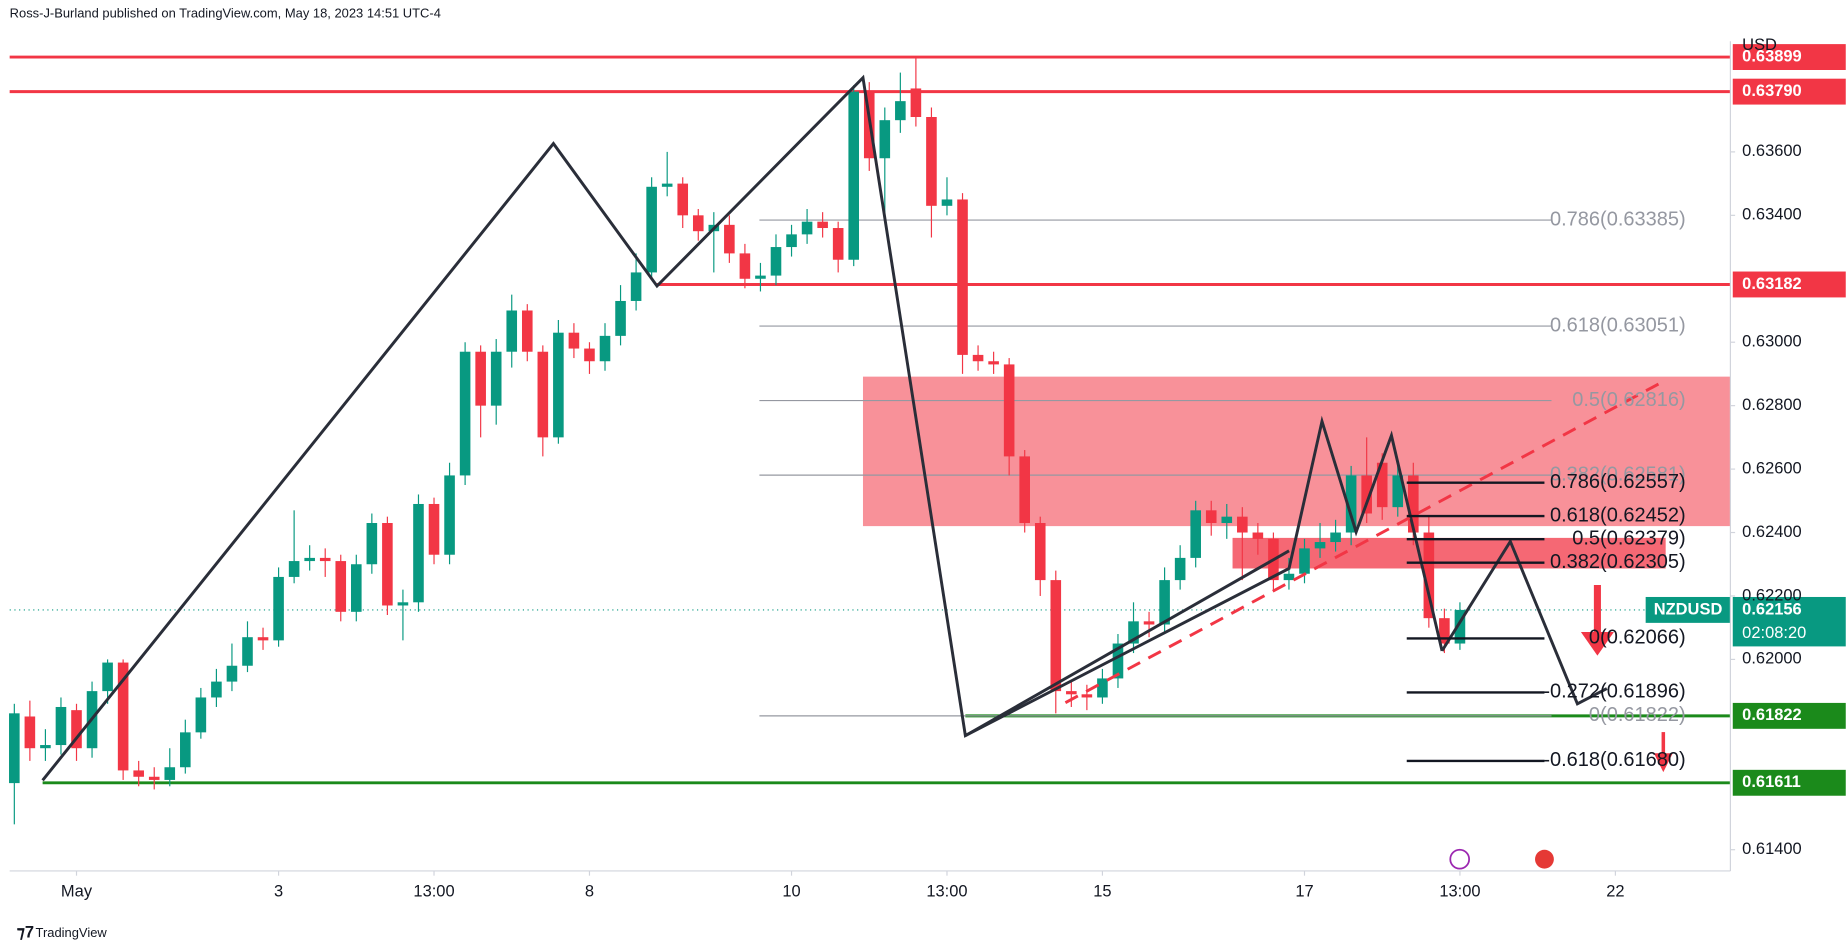 Image resolution: width=1846 pixels, height=951 pixels. What do you see at coordinates (1618, 325) in the screenshot?
I see `fib-label: 0.618(0.63051)` at bounding box center [1618, 325].